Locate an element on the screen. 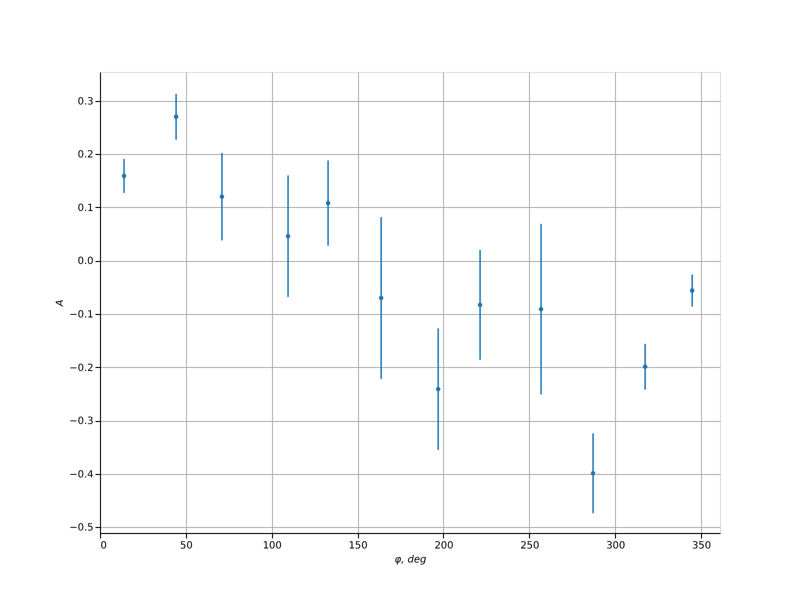  y-tick-label: −0.5 is located at coordinates (81, 528).